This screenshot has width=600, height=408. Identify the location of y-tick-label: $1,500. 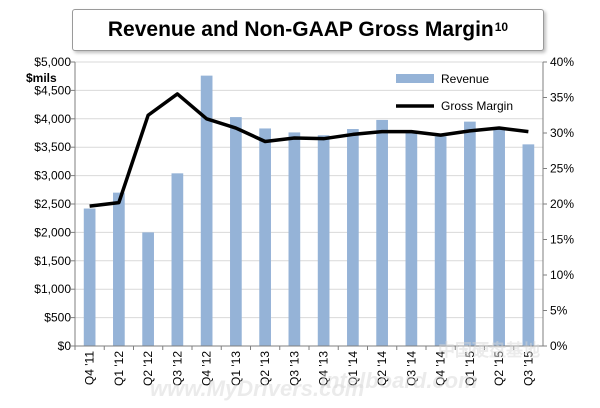
(52, 261).